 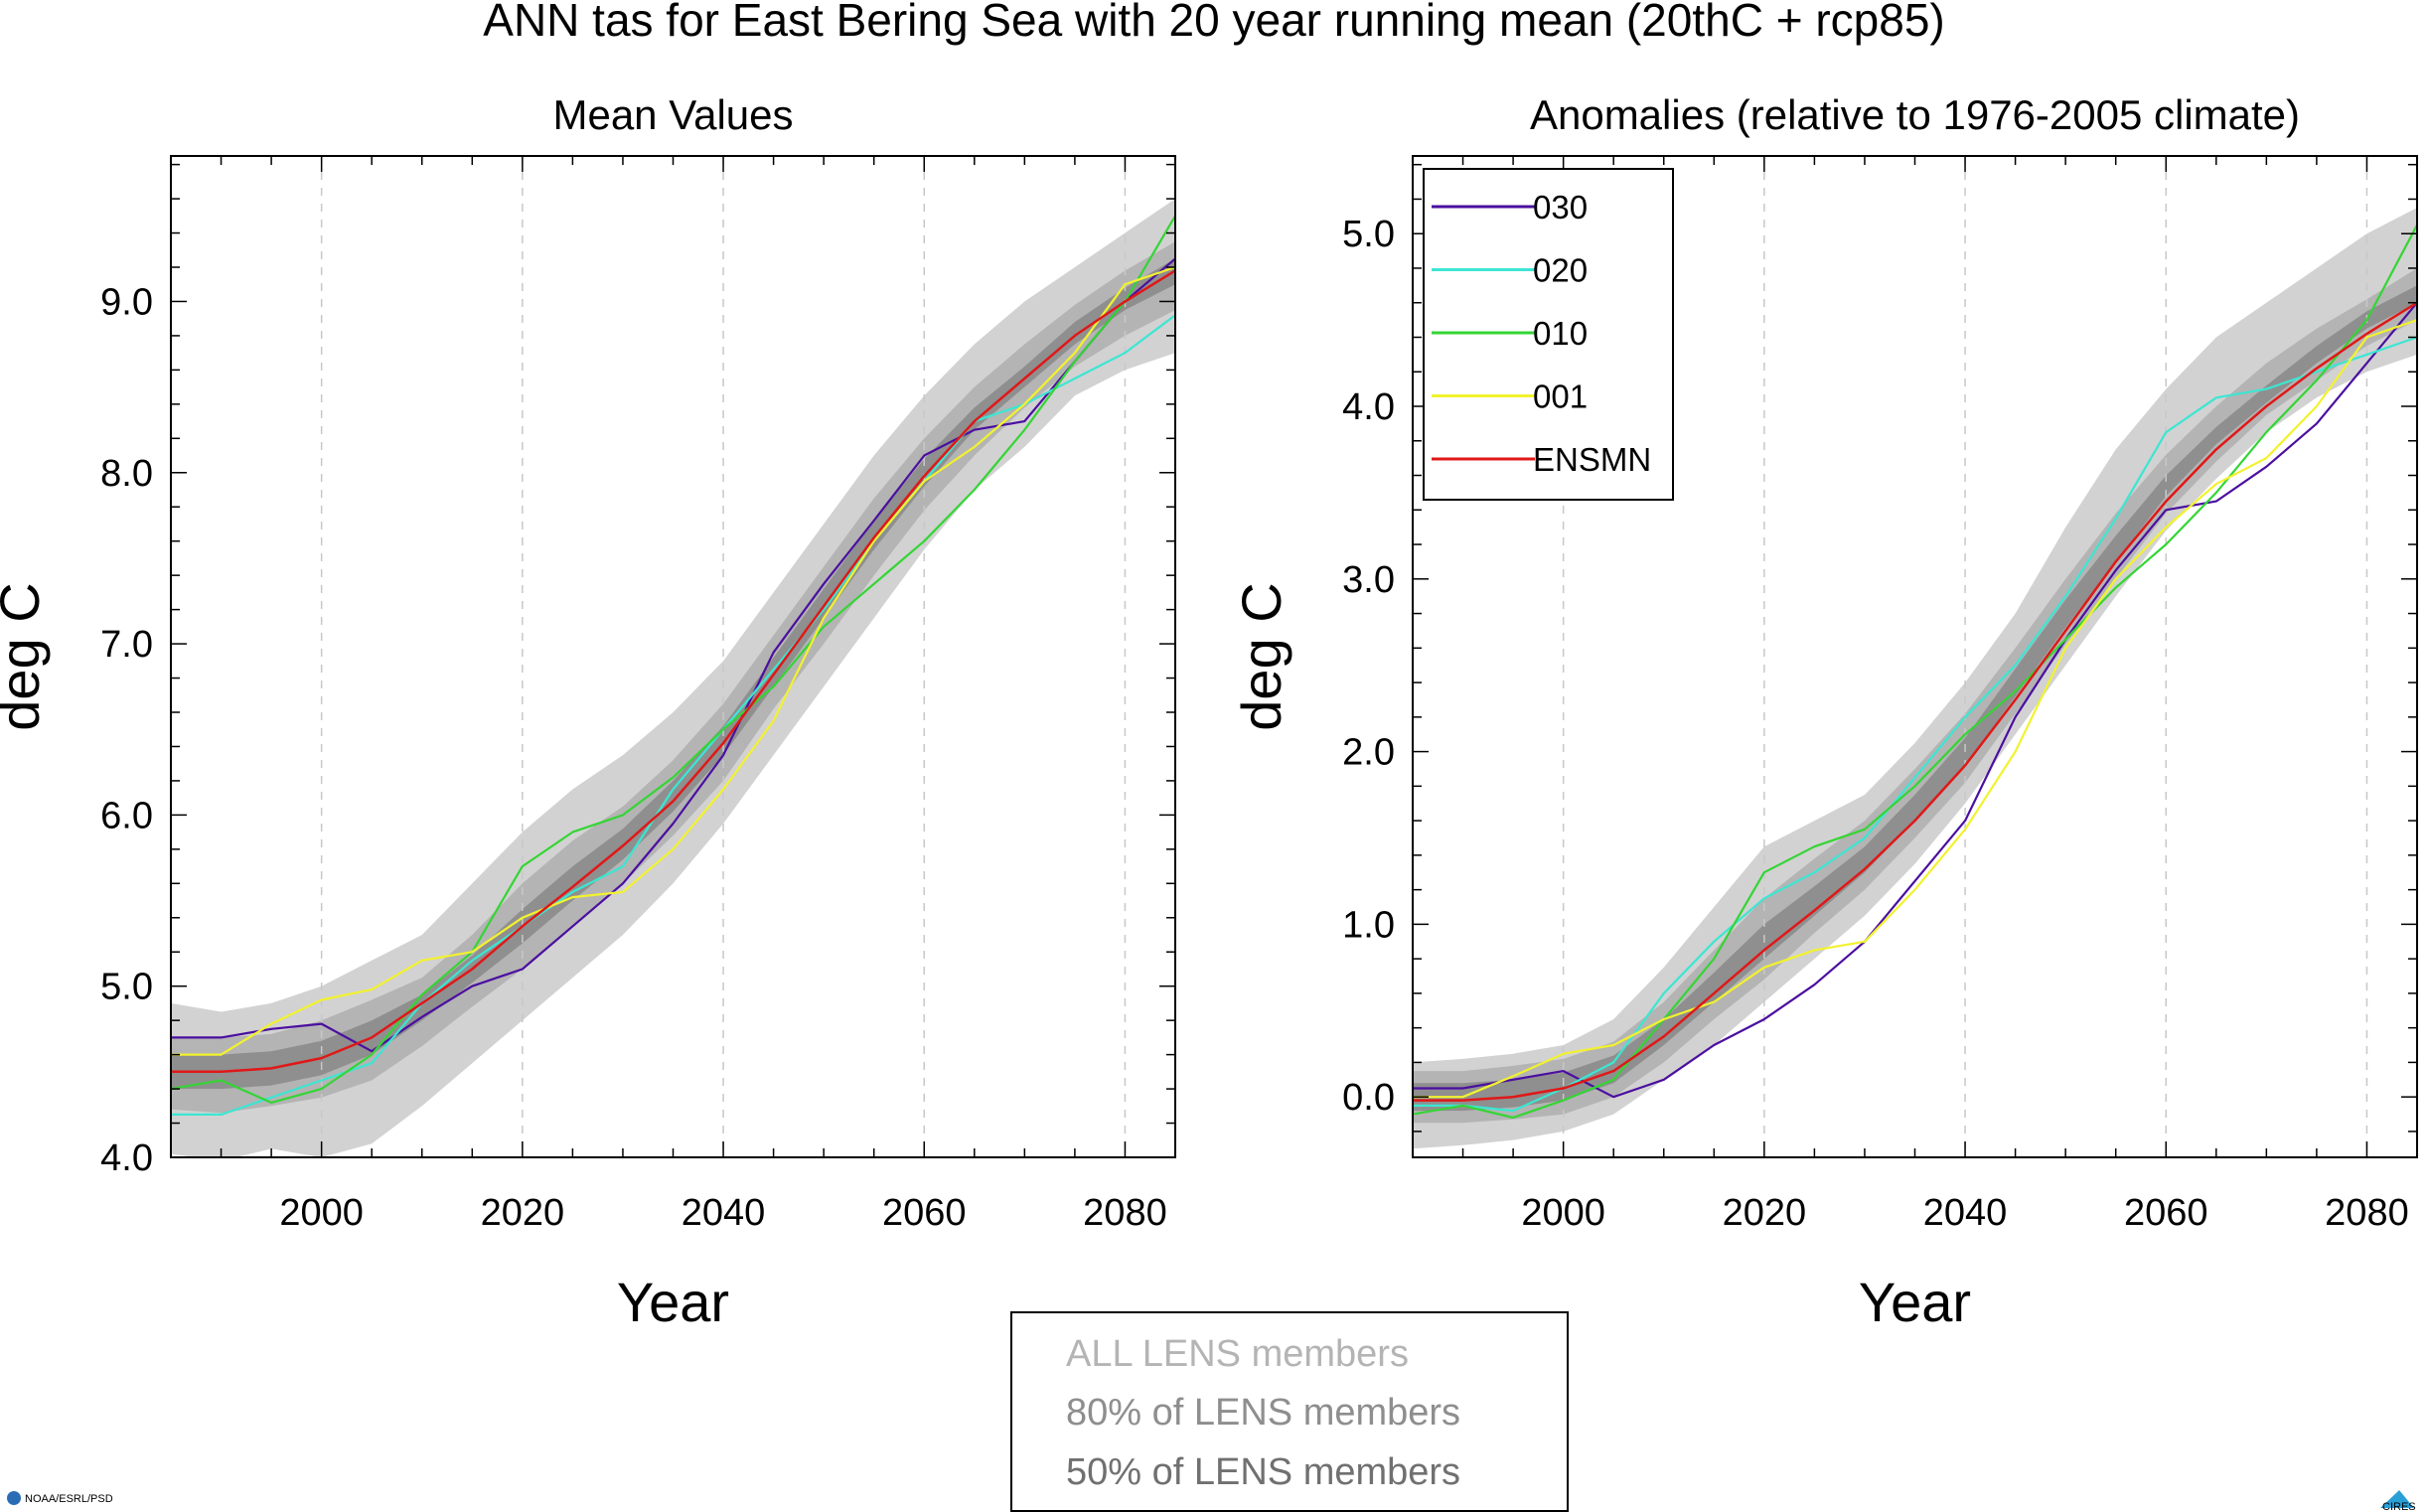 What do you see at coordinates (126, 474) in the screenshot?
I see `y-tick-label: 8.0` at bounding box center [126, 474].